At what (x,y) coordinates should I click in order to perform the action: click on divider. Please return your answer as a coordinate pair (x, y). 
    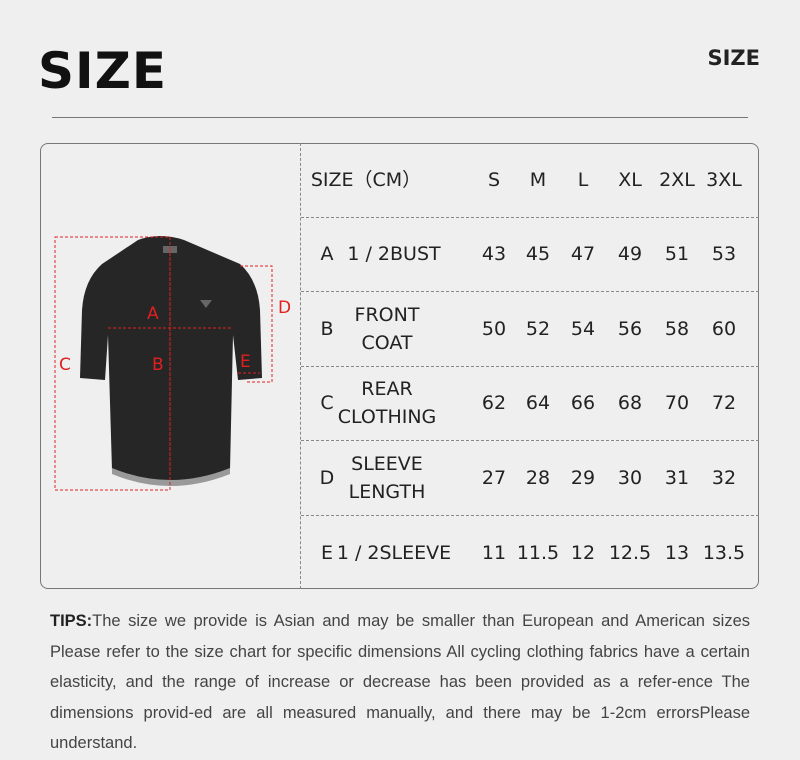
    Looking at the image, I should click on (400, 117).